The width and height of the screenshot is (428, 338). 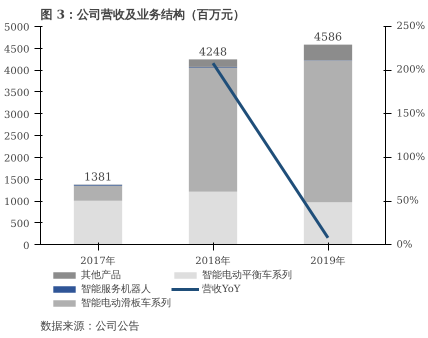 I want to click on y2-tick-label: 0%, so click(x=404, y=244).